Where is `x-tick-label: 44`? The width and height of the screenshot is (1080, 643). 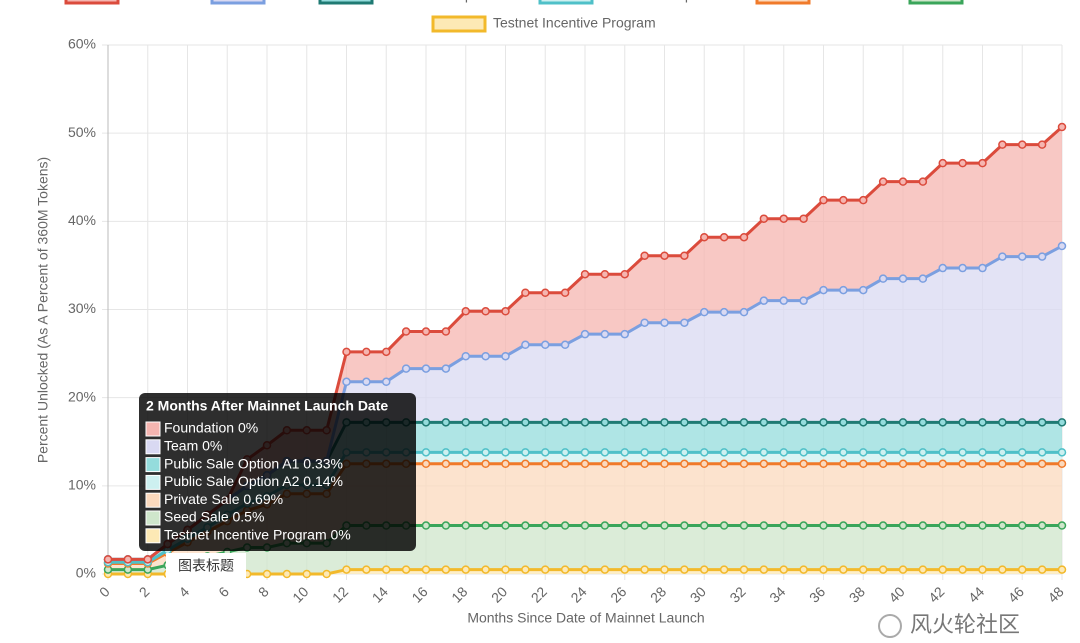
x-tick-label: 44 is located at coordinates (976, 594).